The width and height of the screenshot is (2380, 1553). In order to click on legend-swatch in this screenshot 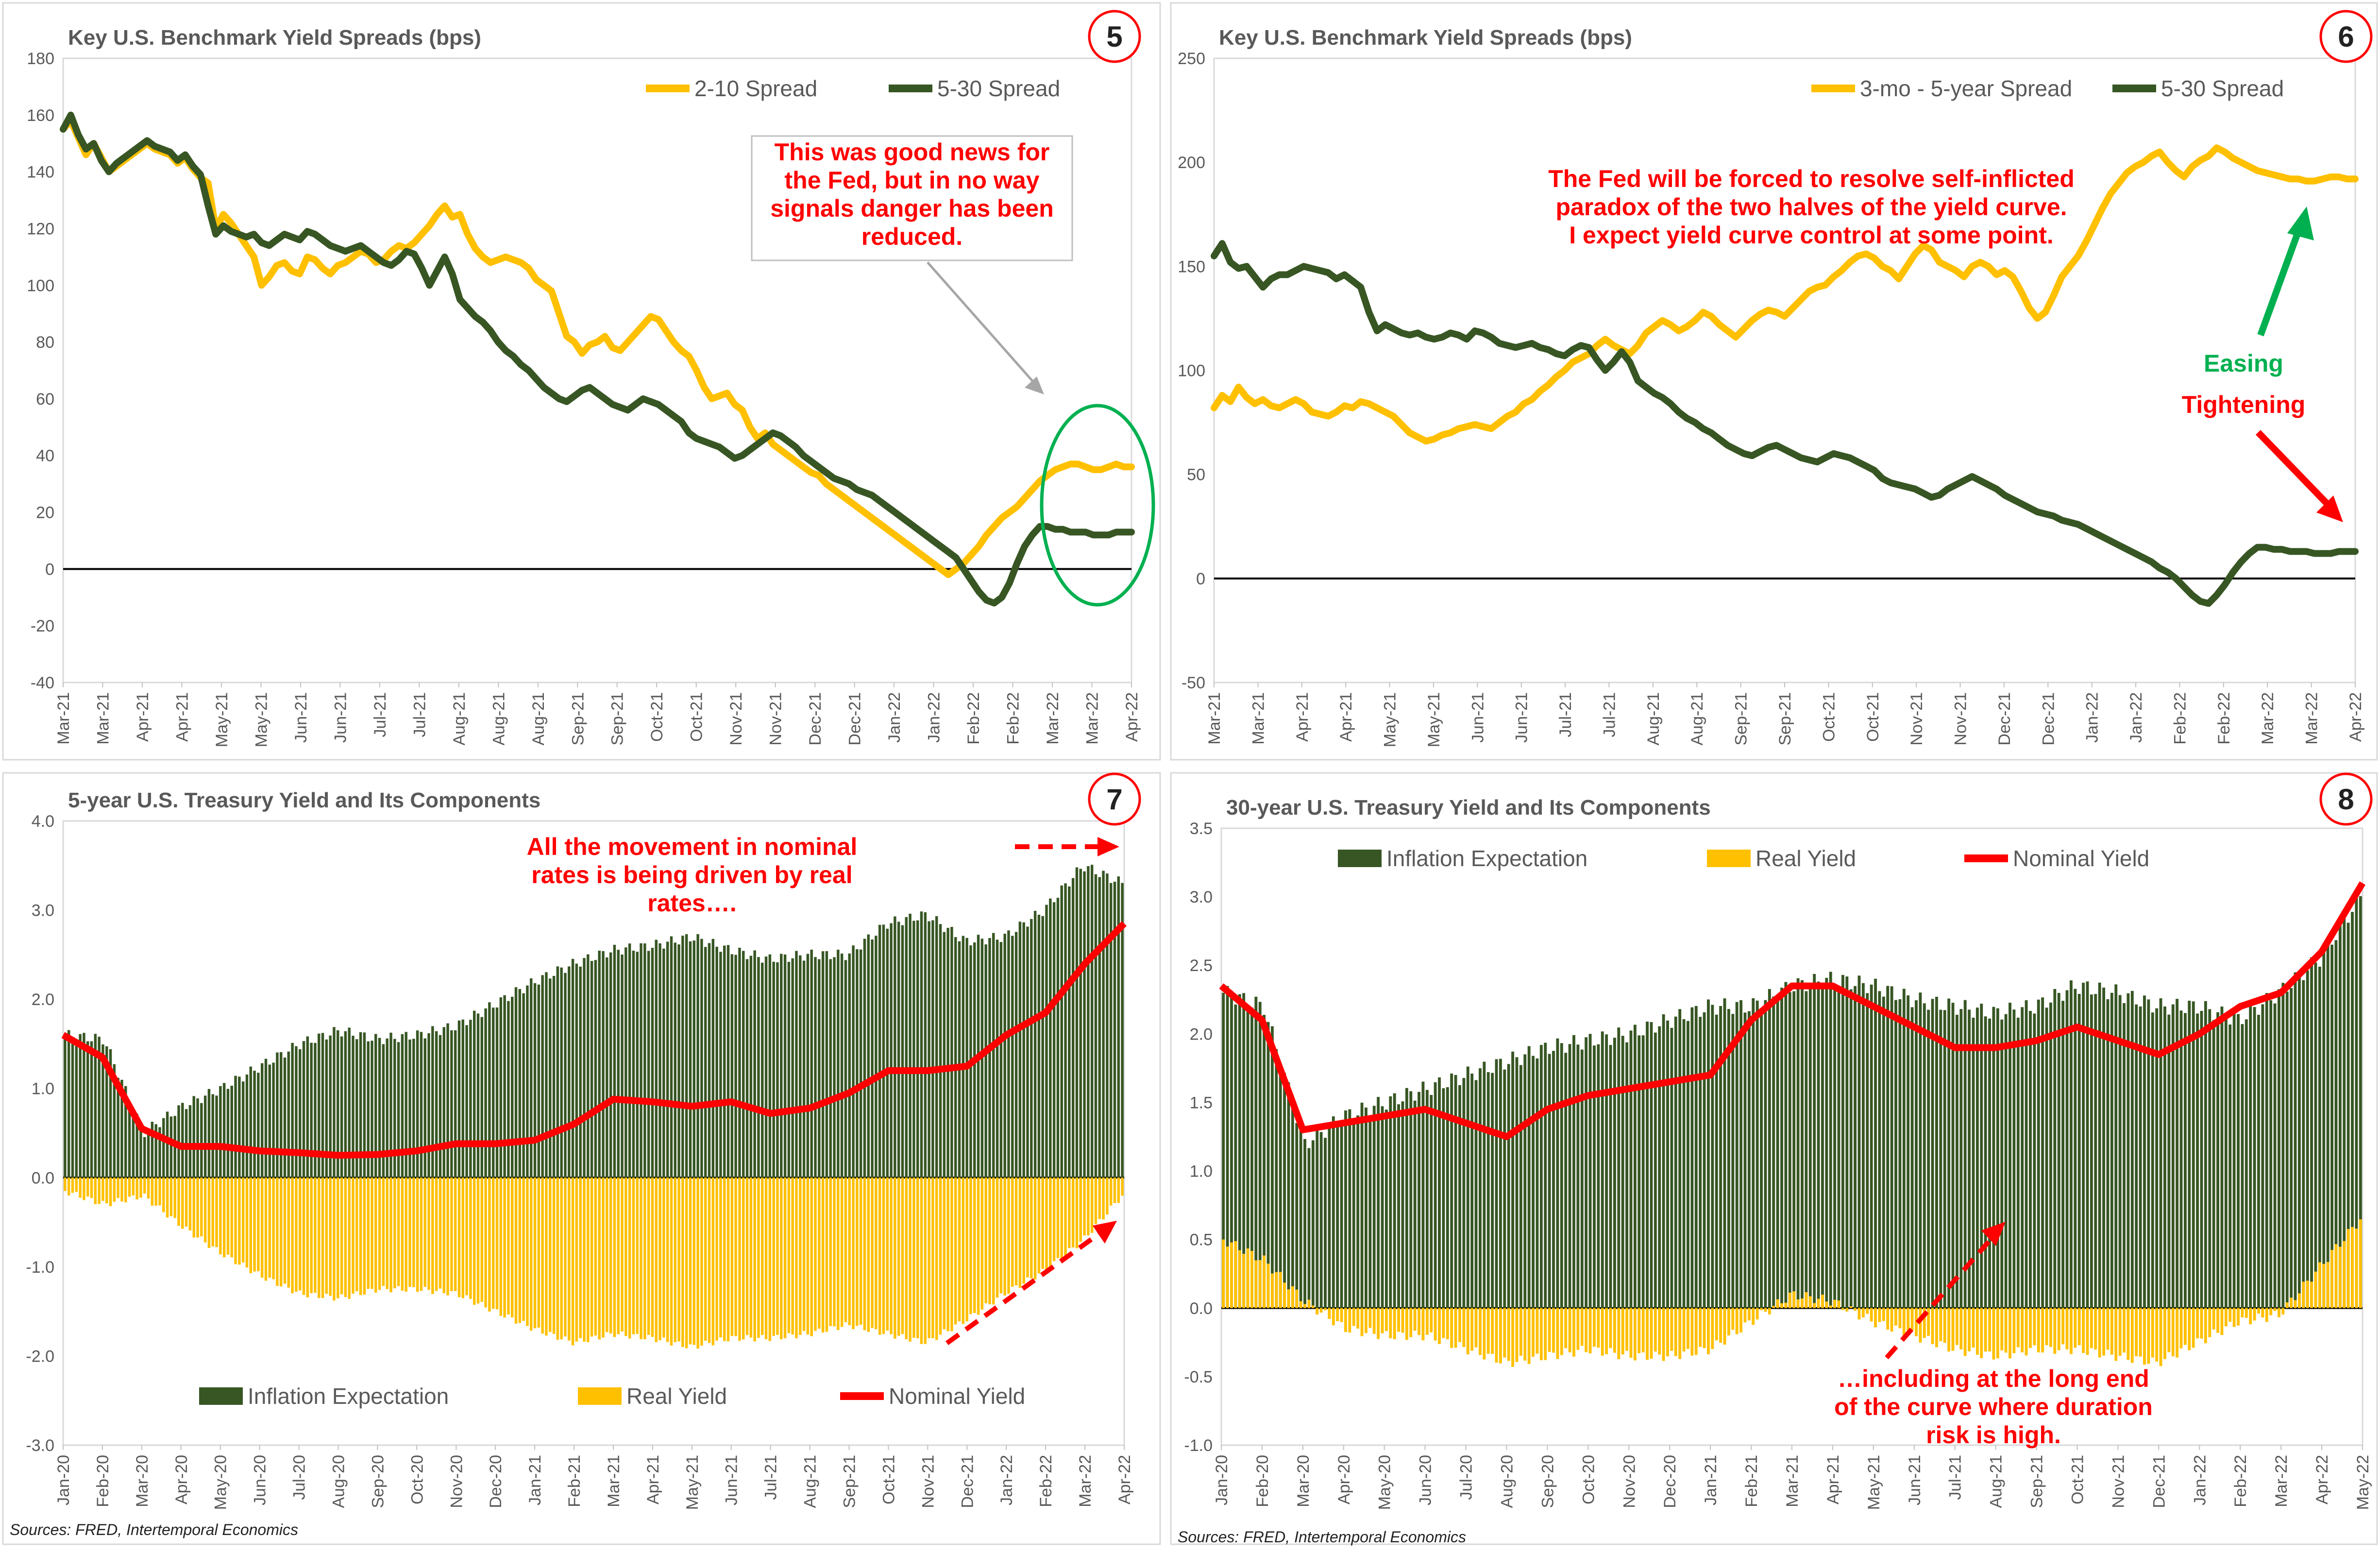, I will do `click(1360, 858)`.